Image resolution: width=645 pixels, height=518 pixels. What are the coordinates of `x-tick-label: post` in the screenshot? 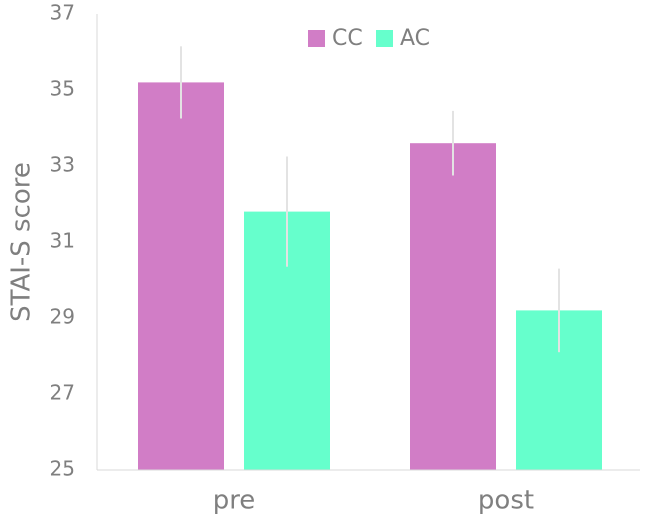 It's located at (506, 501).